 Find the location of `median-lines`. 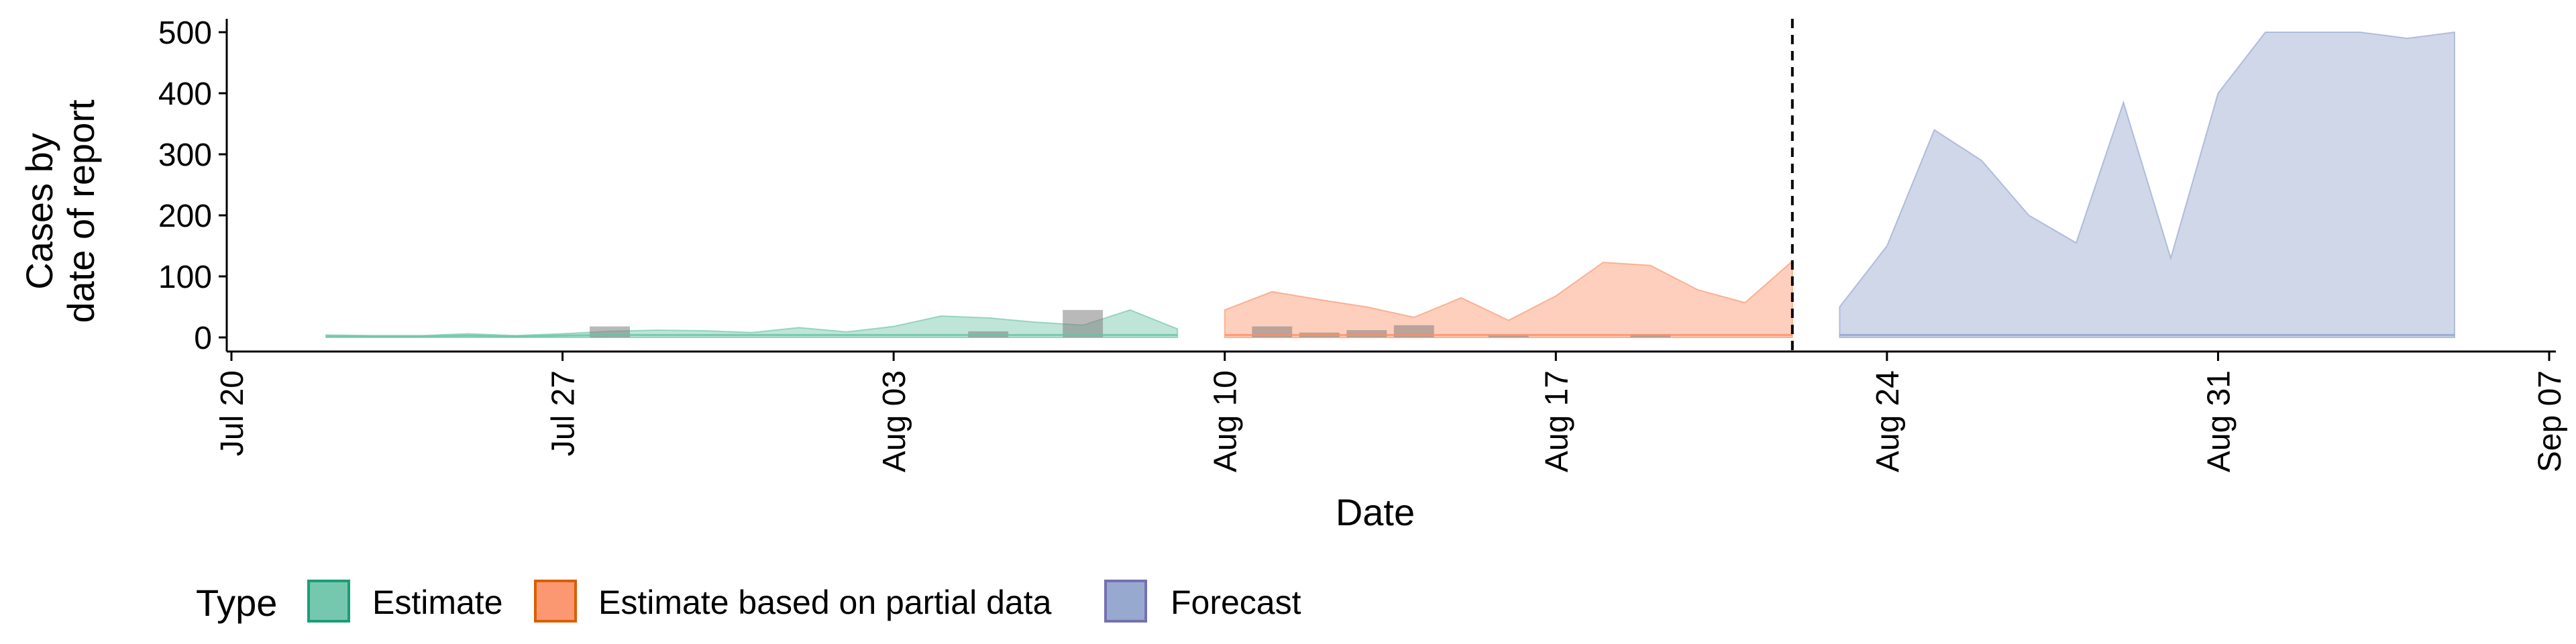

median-lines is located at coordinates (1390, 335).